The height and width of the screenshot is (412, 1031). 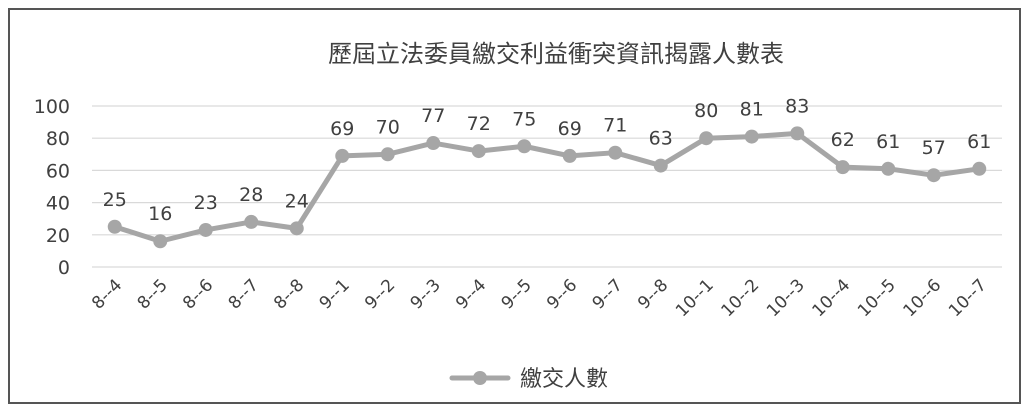 I want to click on data-label: 62, so click(x=843, y=140).